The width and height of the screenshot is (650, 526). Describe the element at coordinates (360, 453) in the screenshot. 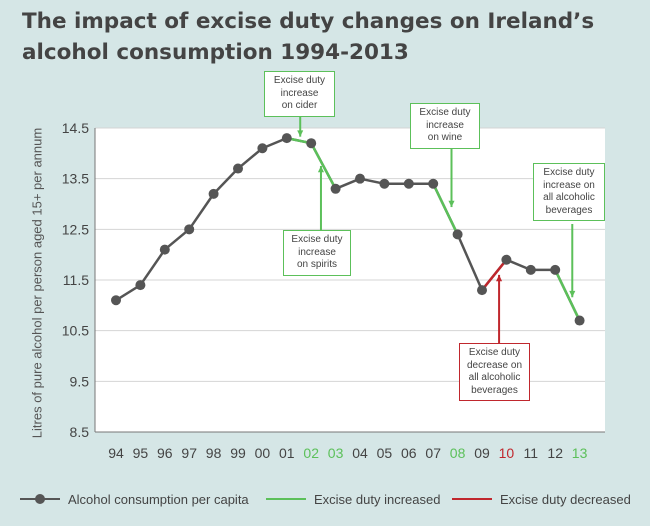

I see `x-tick-label: 04` at that location.